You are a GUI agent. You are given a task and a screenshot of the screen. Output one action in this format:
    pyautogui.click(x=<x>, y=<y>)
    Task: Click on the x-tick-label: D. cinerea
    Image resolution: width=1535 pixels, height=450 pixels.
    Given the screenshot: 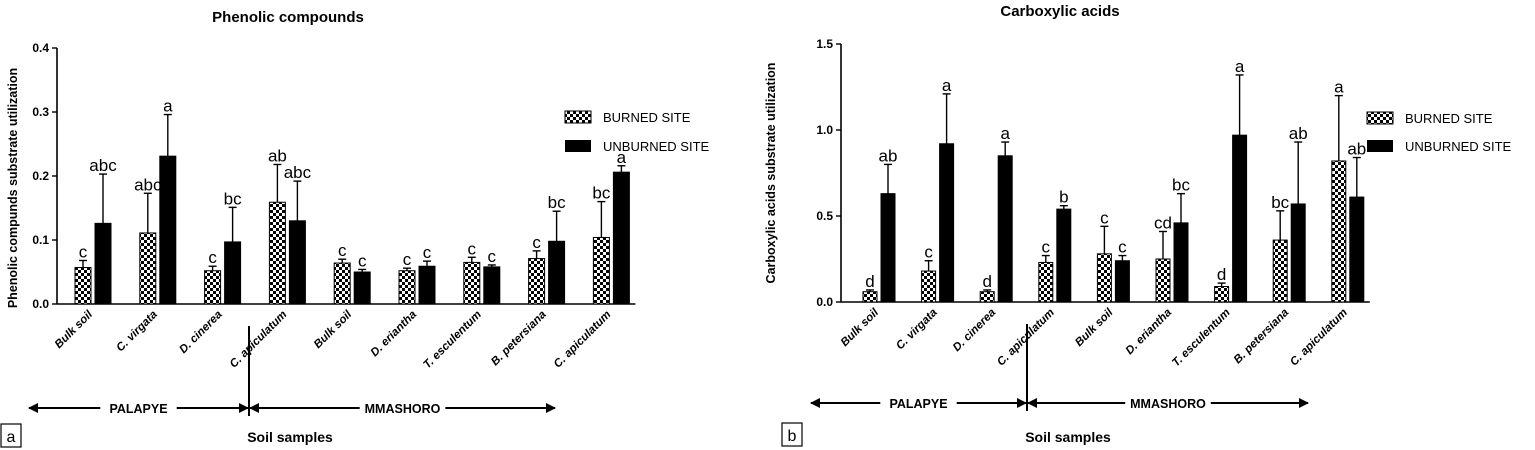 What is the action you would take?
    pyautogui.click(x=201, y=332)
    